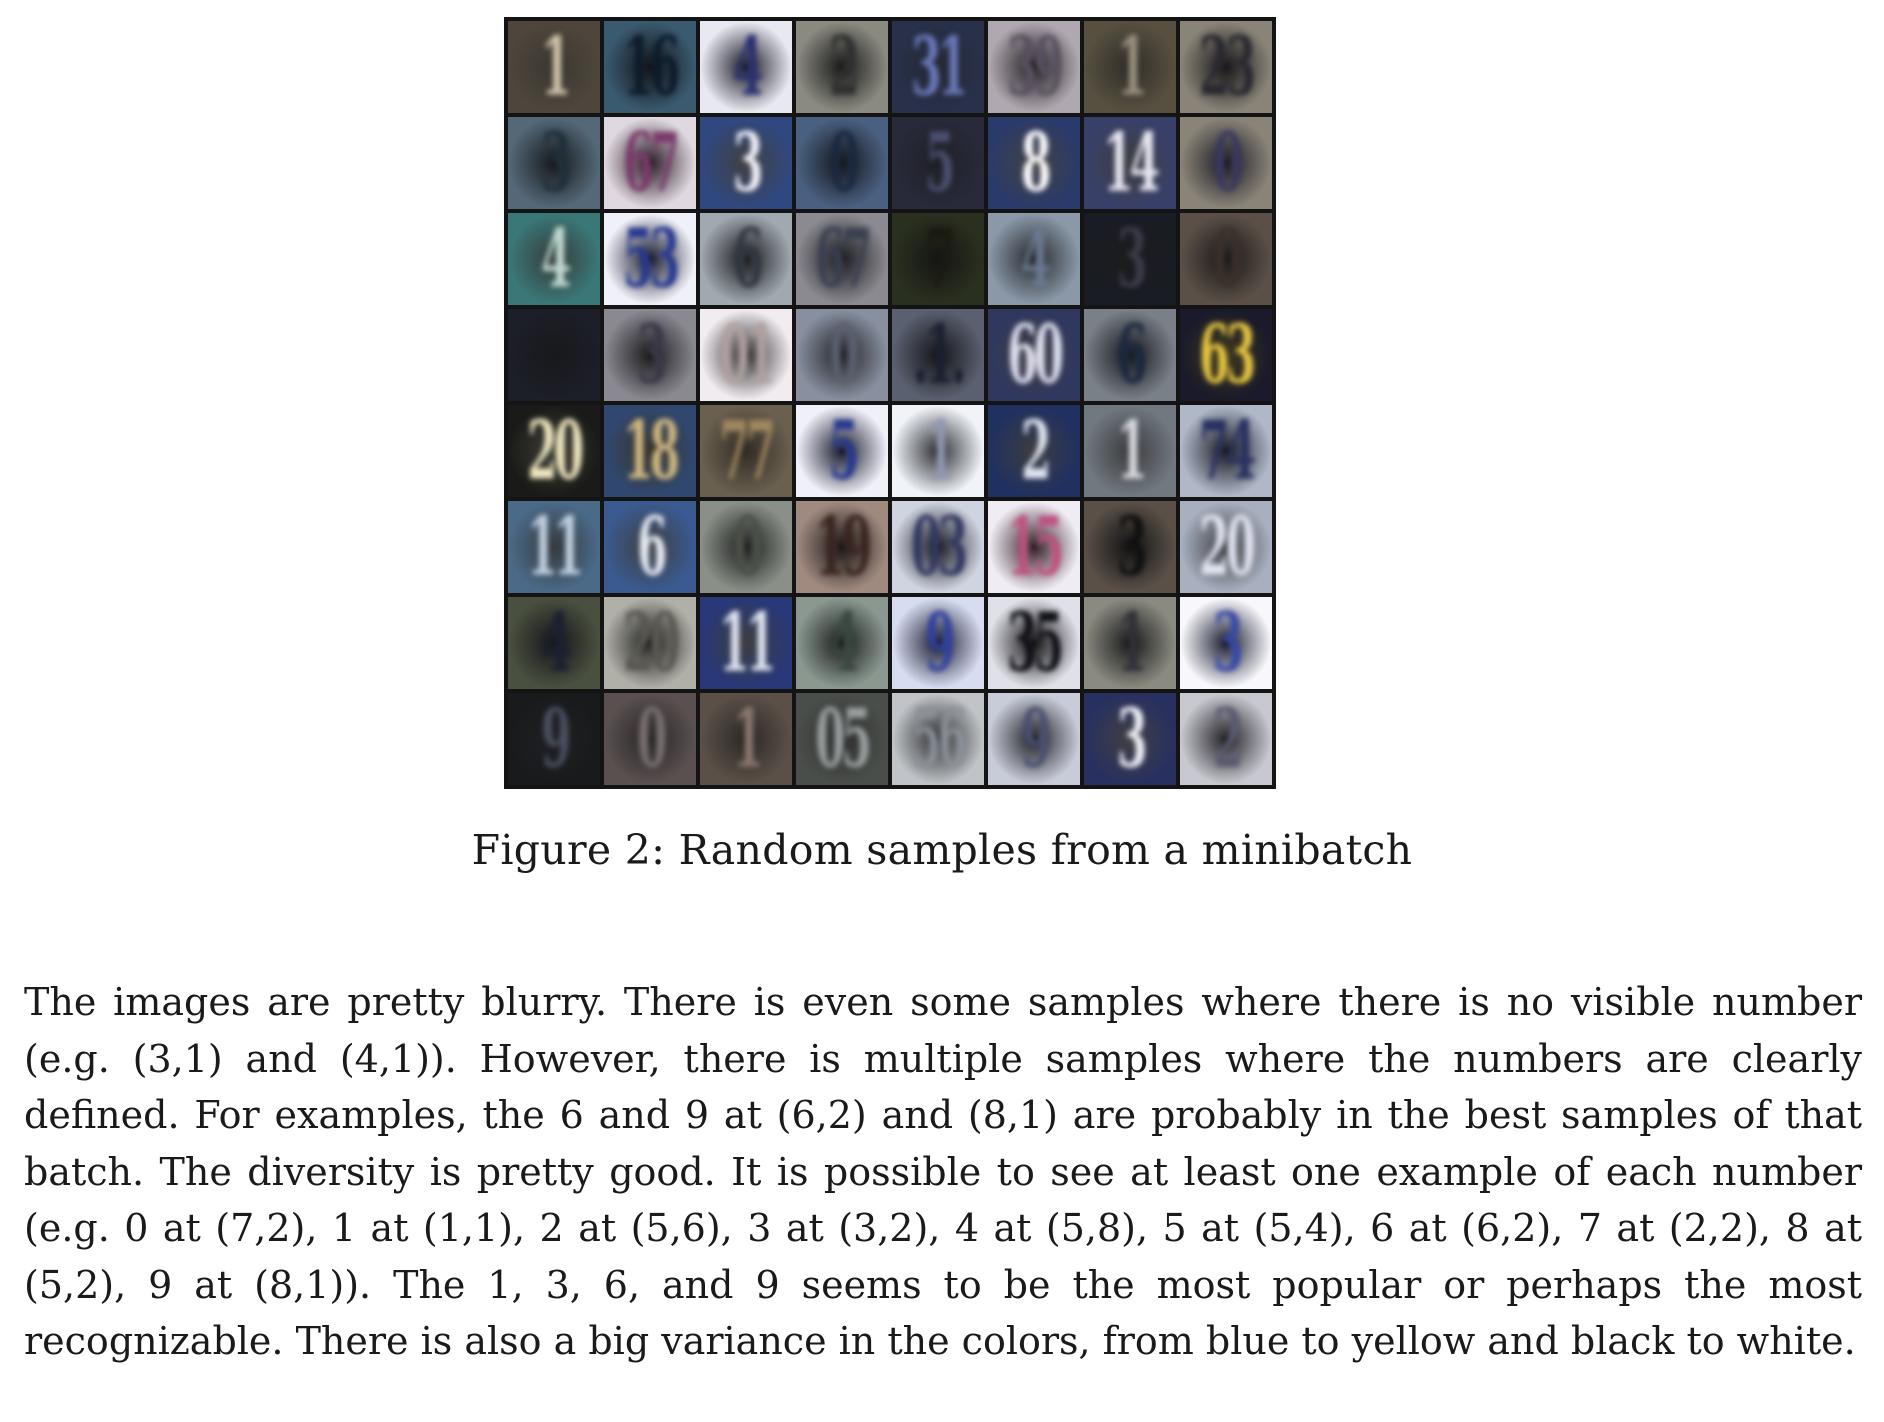 This screenshot has width=1884, height=1422. I want to click on sample-digits: 56, so click(940, 739).